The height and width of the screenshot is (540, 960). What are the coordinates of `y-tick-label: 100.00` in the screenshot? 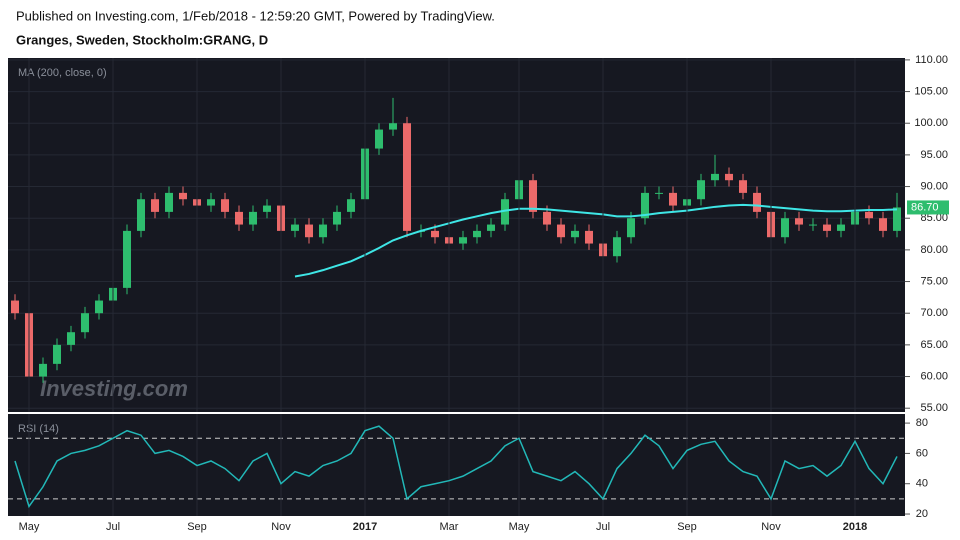 It's located at (931, 123).